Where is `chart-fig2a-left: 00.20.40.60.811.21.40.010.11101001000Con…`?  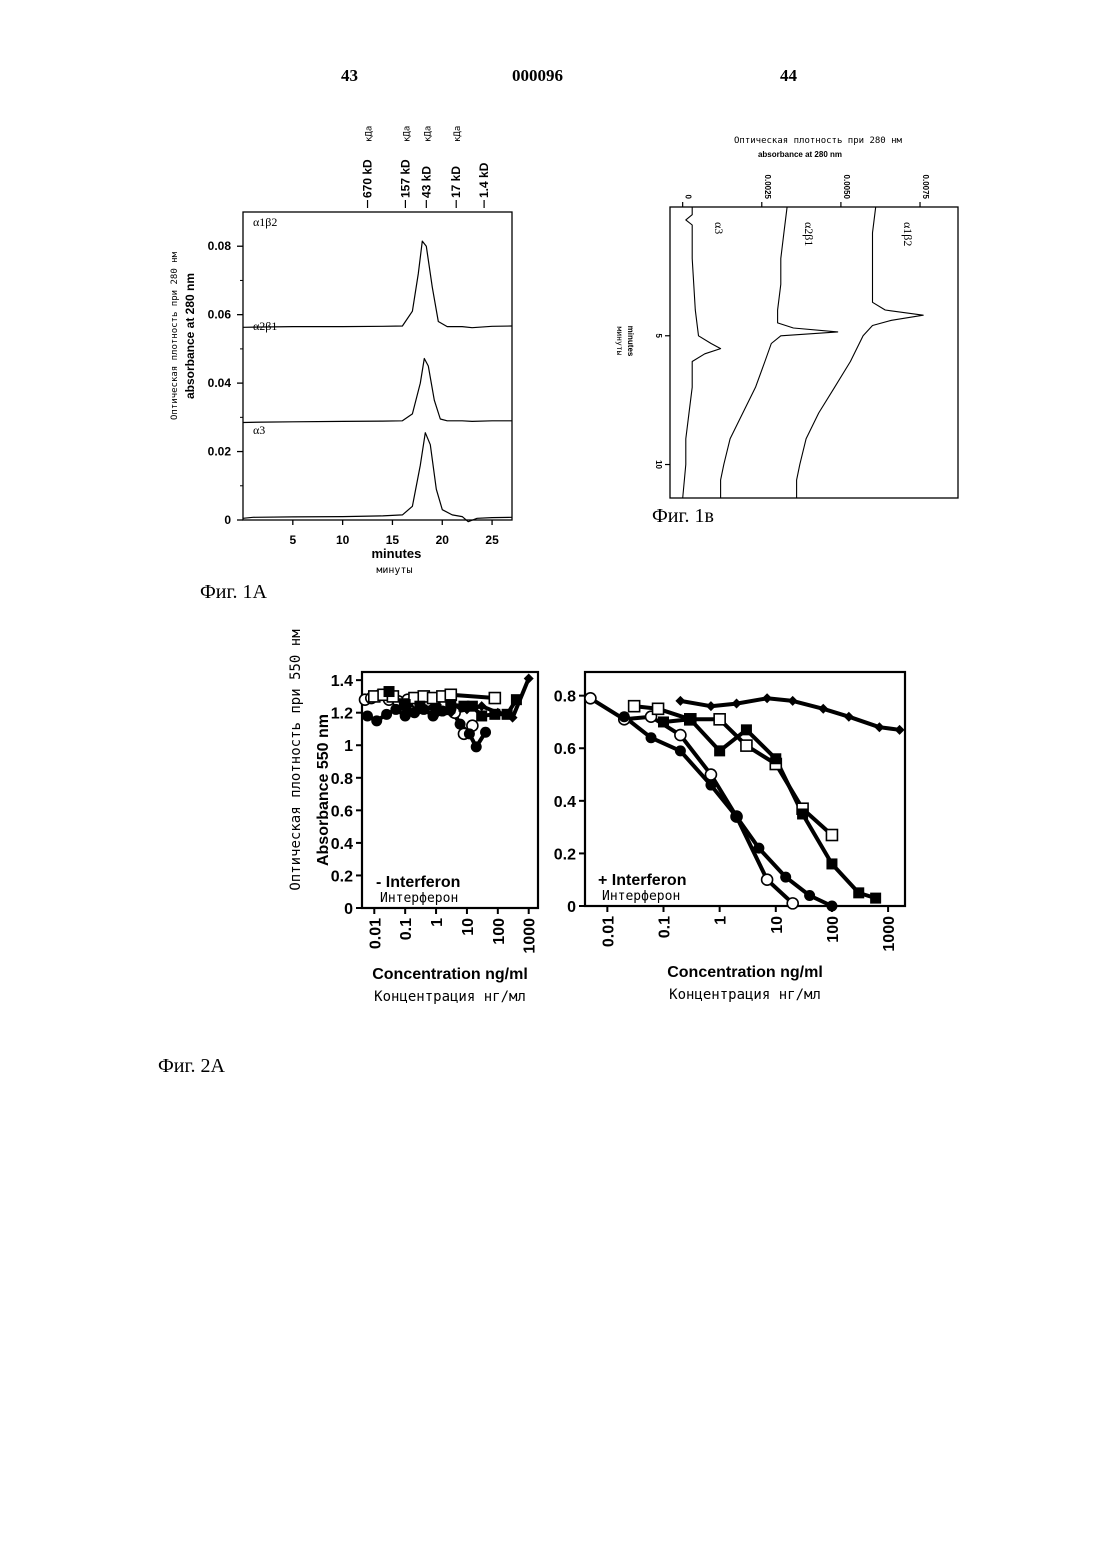
chart-fig2a-left: 00.20.40.60.811.21.40.010.11101001000Con… is located at coordinates (413, 817).